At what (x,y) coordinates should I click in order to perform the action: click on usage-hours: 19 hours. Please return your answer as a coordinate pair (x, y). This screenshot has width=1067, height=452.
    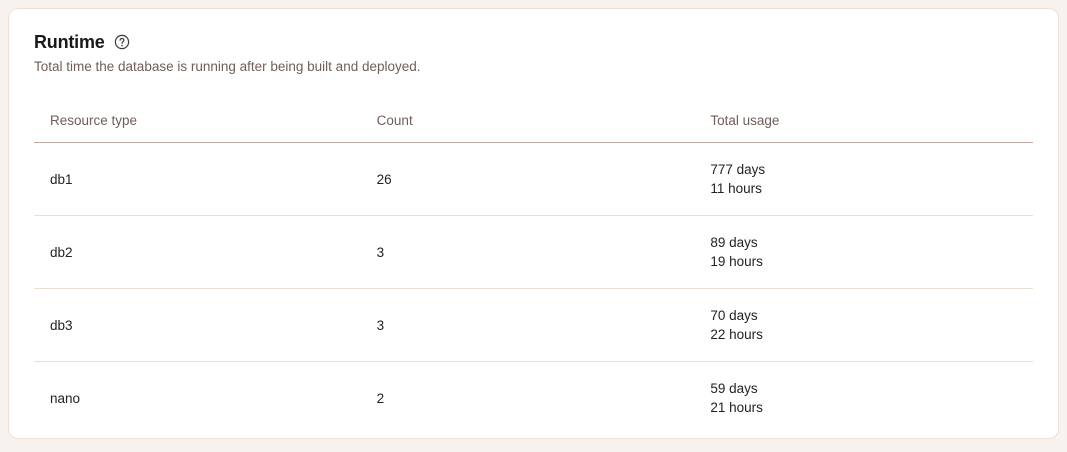
    Looking at the image, I should click on (736, 261).